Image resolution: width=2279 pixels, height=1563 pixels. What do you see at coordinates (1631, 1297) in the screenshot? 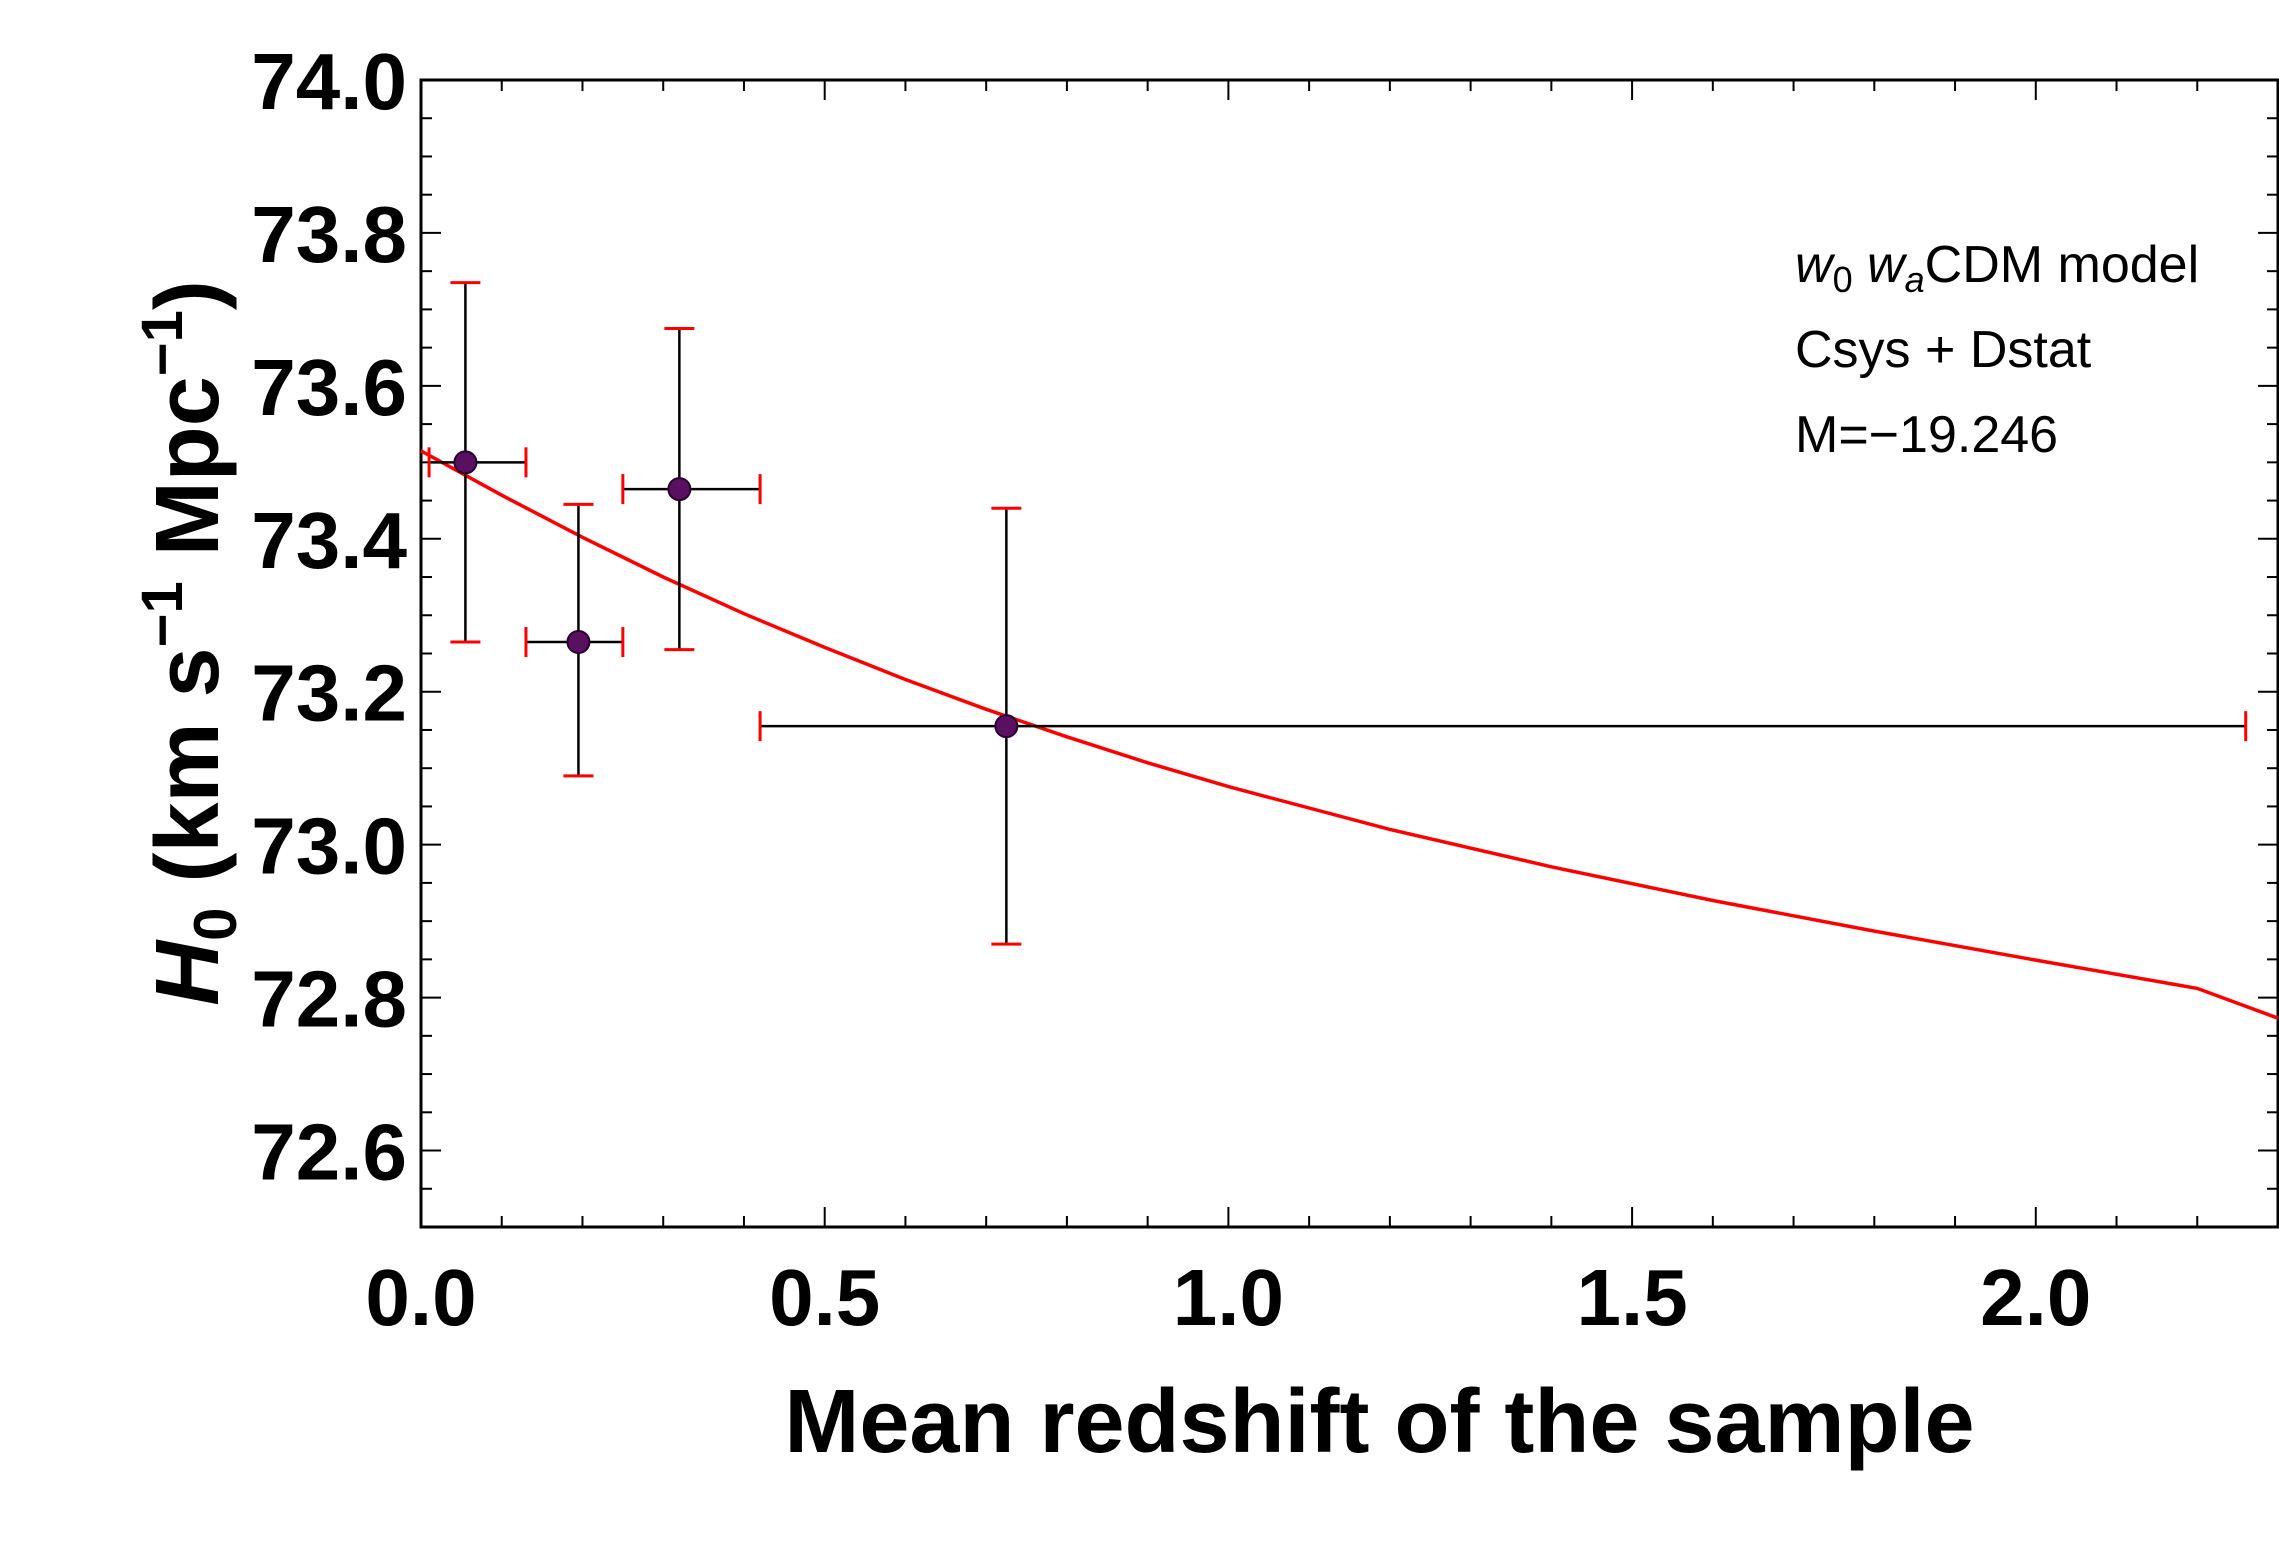
I see `x-tick-label: 1.5` at bounding box center [1631, 1297].